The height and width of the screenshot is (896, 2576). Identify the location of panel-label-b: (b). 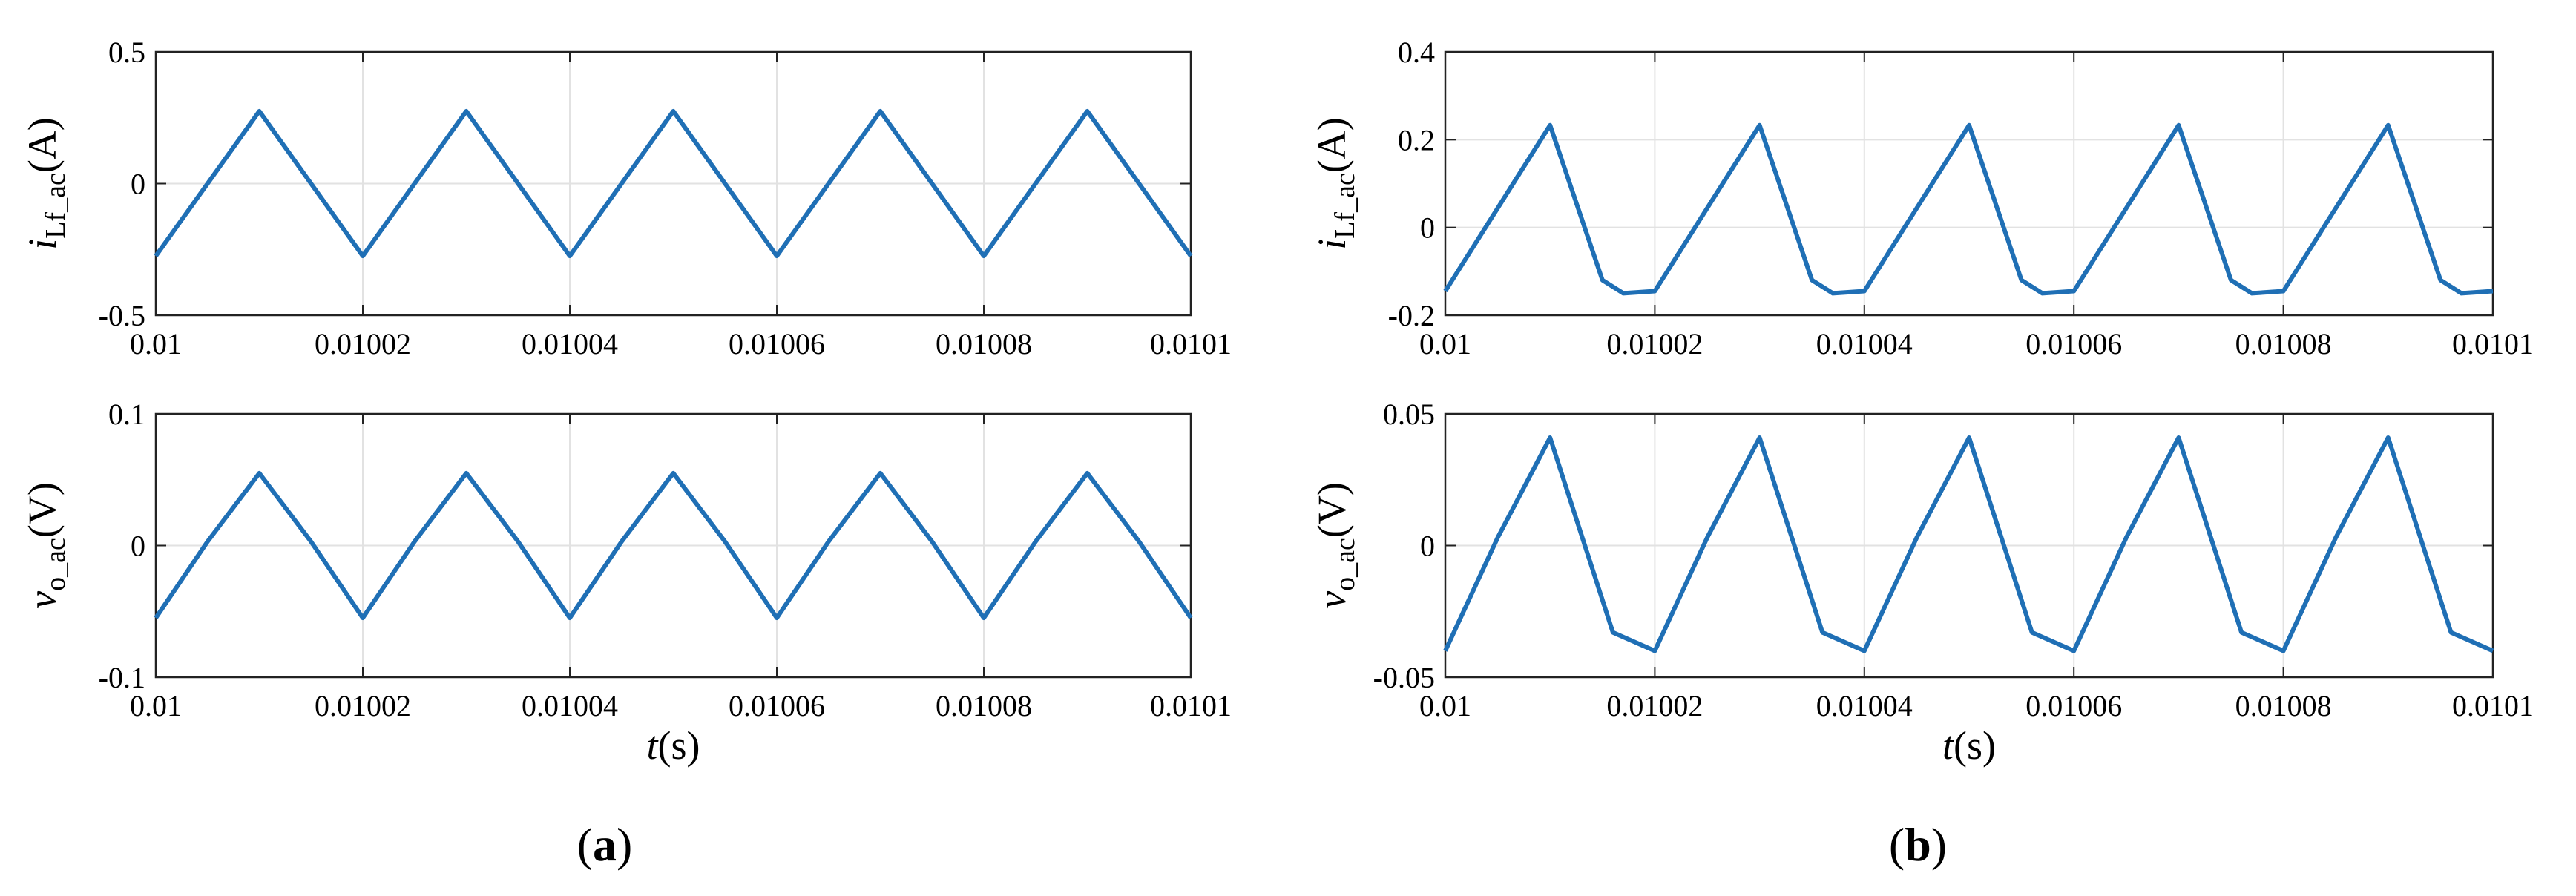
(1918, 845).